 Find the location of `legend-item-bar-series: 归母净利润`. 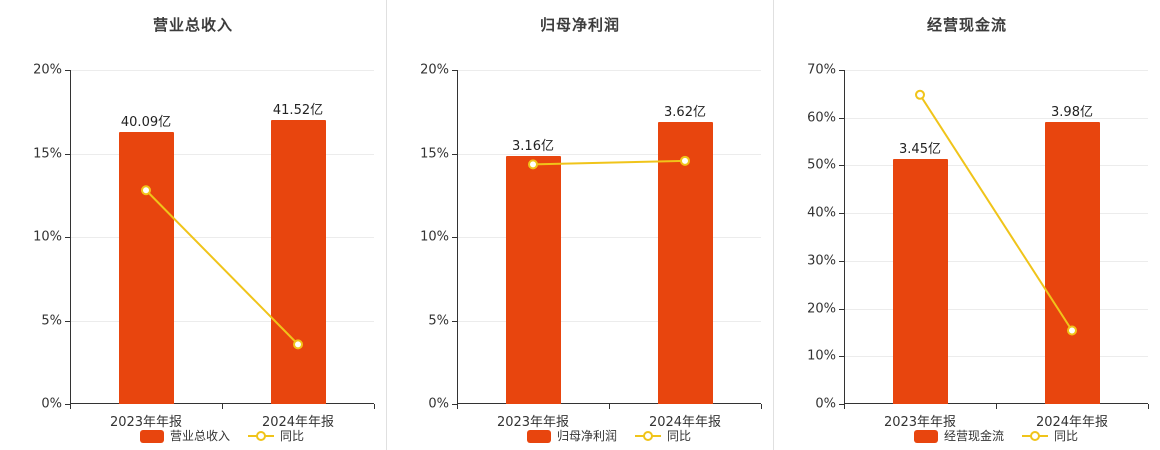

legend-item-bar-series: 归母净利润 is located at coordinates (571, 436).